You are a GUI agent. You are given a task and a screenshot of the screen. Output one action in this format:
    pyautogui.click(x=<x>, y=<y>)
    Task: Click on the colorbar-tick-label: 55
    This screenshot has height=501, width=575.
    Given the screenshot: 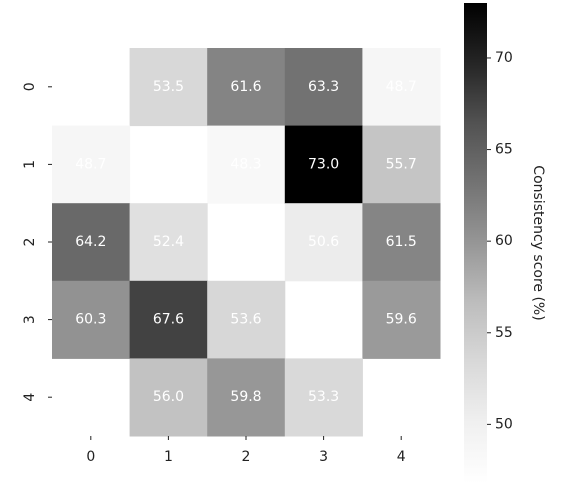 What is the action you would take?
    pyautogui.click(x=504, y=333)
    